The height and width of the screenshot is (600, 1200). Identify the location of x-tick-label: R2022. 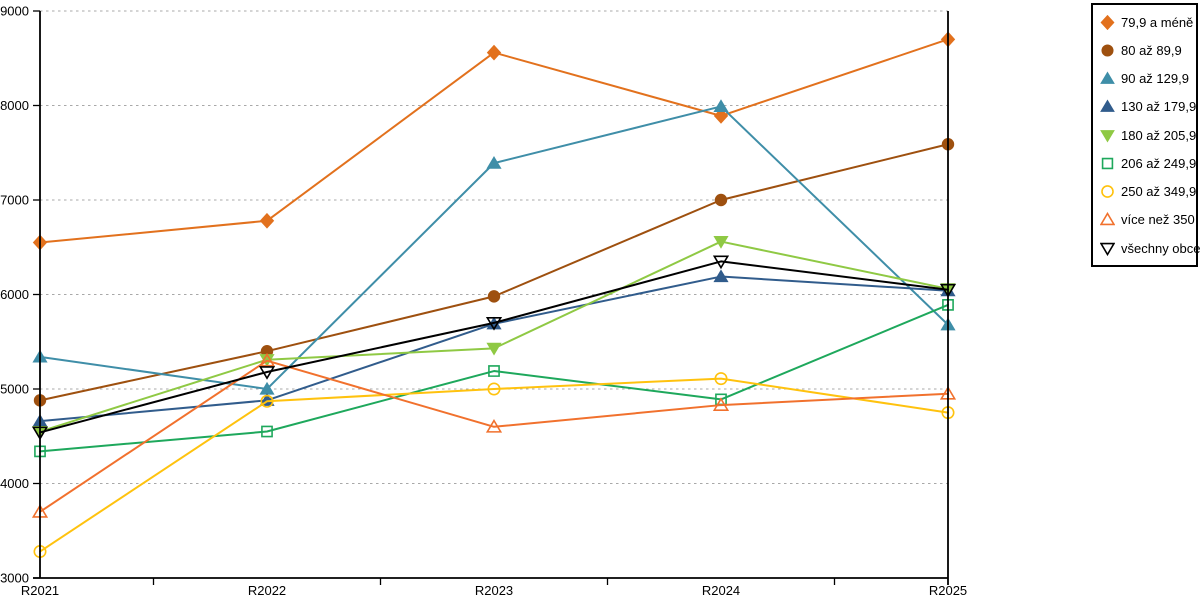
(267, 590).